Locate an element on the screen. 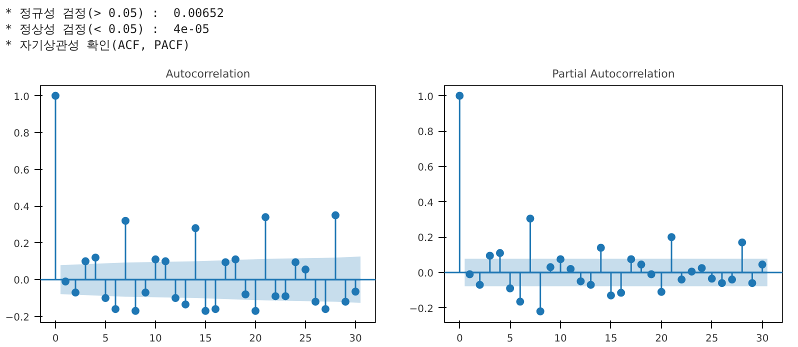 The height and width of the screenshot is (347, 798). chart-title: Autocorrelation is located at coordinates (208, 74).